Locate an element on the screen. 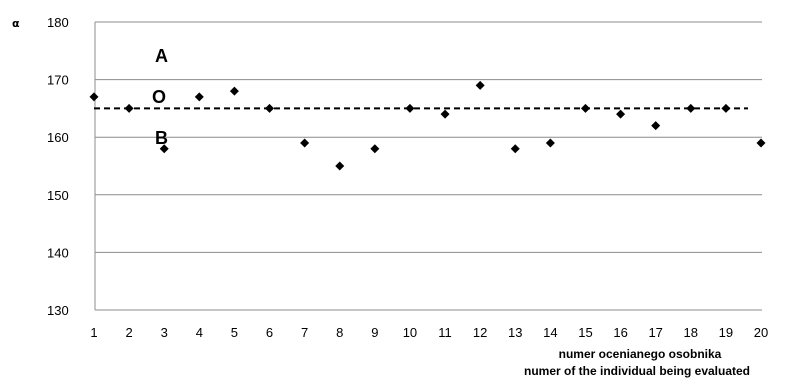 The width and height of the screenshot is (787, 378). x-axis-title-line-1: numer ocenianego osobnika is located at coordinates (640, 354).